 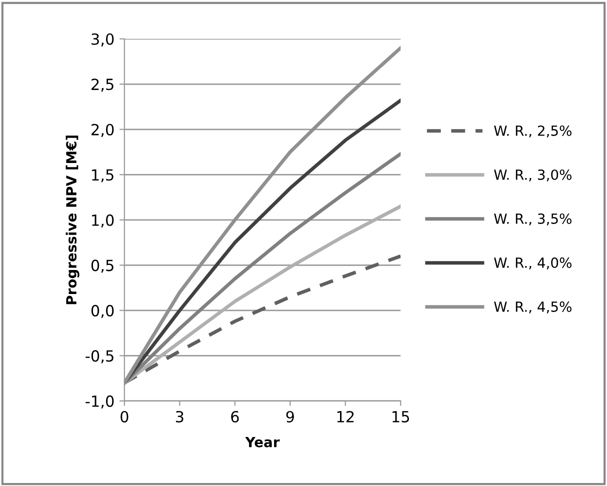 What do you see at coordinates (345, 416) in the screenshot?
I see `x-tick-label: 12` at bounding box center [345, 416].